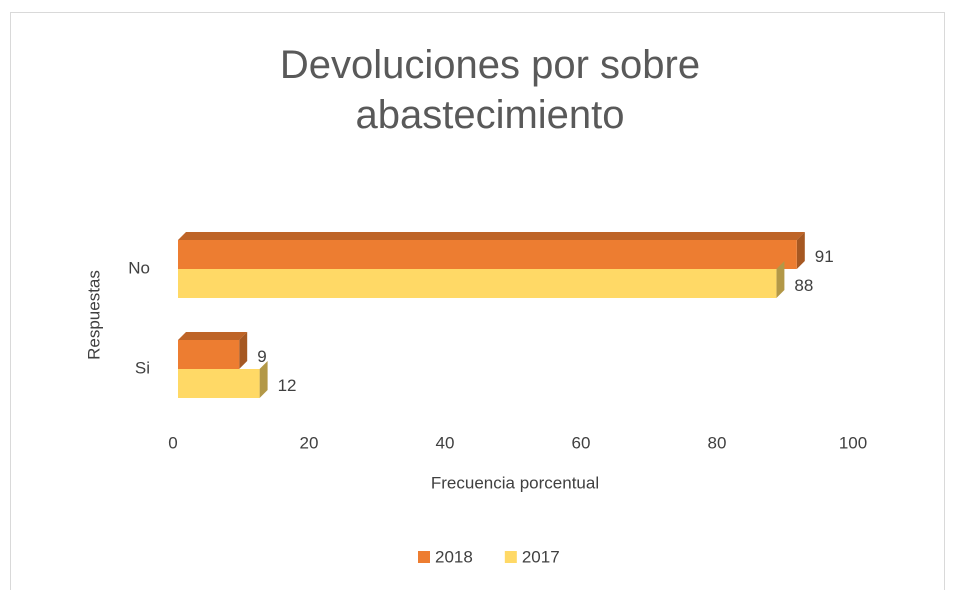 This screenshot has height=590, width=955. What do you see at coordinates (490, 90) in the screenshot?
I see `chart-title: Devoluciones por sobre abastecimiento` at bounding box center [490, 90].